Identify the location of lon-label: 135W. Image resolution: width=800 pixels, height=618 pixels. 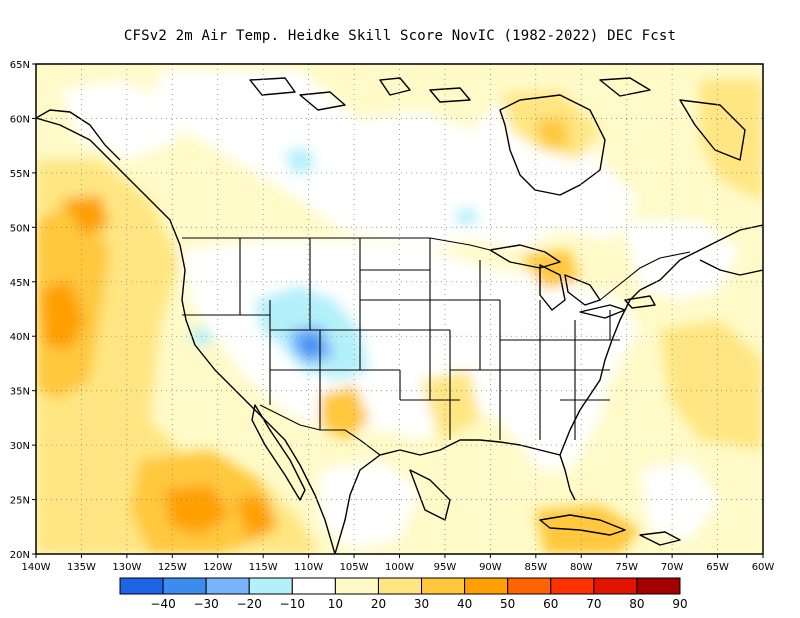
(81, 567).